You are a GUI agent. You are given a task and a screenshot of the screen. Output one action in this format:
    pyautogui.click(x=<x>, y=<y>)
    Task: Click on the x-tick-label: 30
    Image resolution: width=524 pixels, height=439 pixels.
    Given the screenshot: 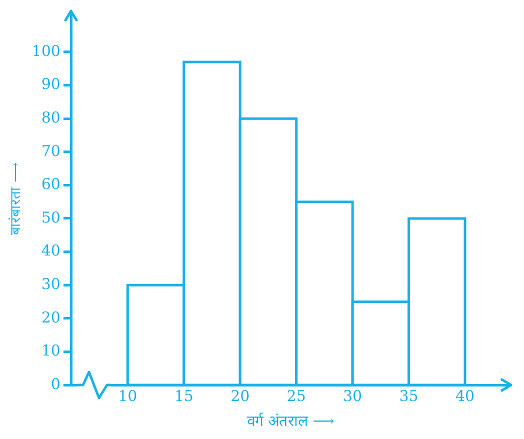 What is the action you would take?
    pyautogui.click(x=352, y=395)
    